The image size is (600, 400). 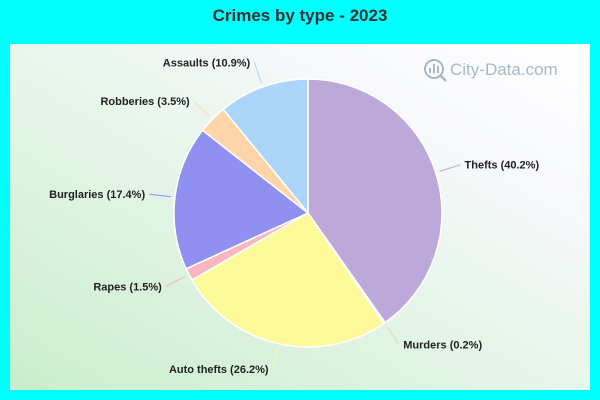 I want to click on slice-label: Burglaries (17.4%), so click(x=97, y=195).